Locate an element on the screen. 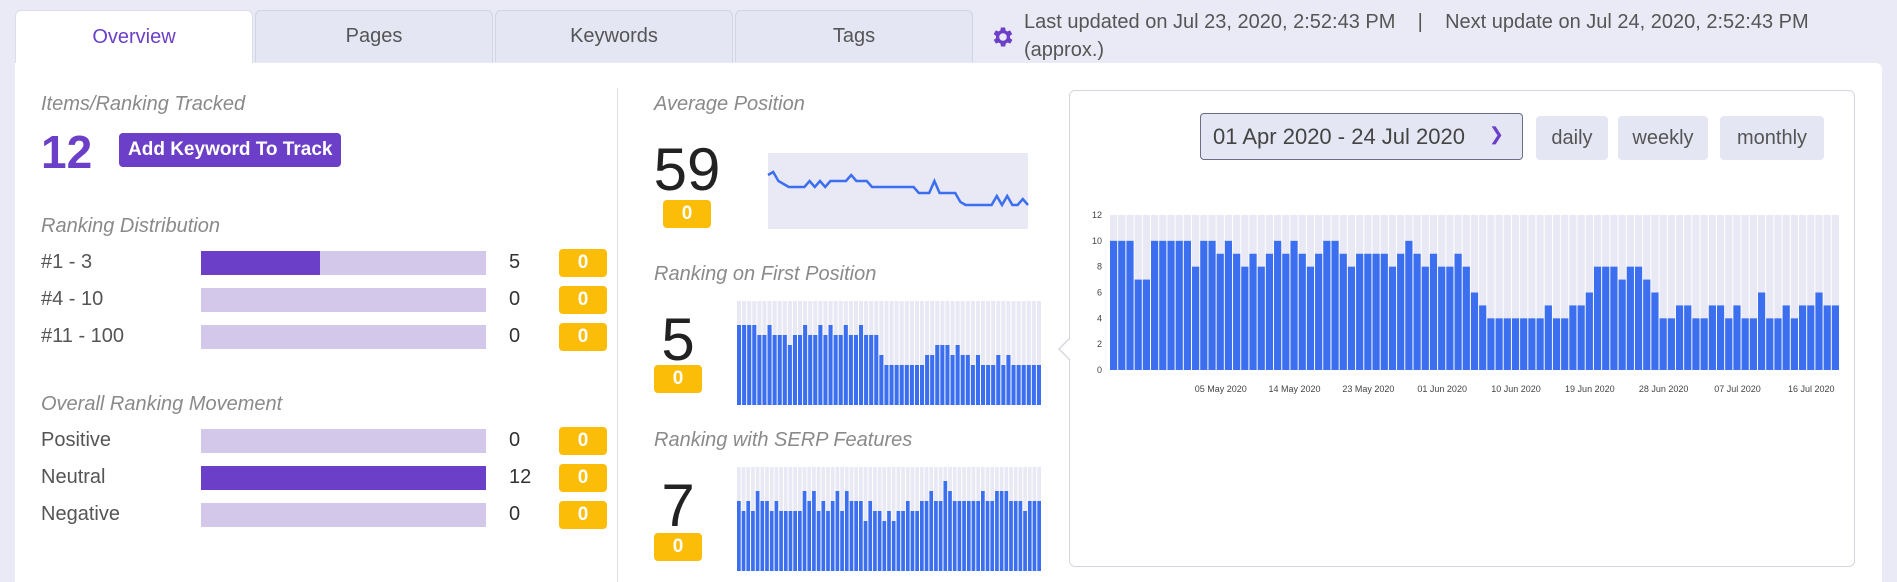 This screenshot has width=1897, height=582. tab-overview: Overview is located at coordinates (134, 36).